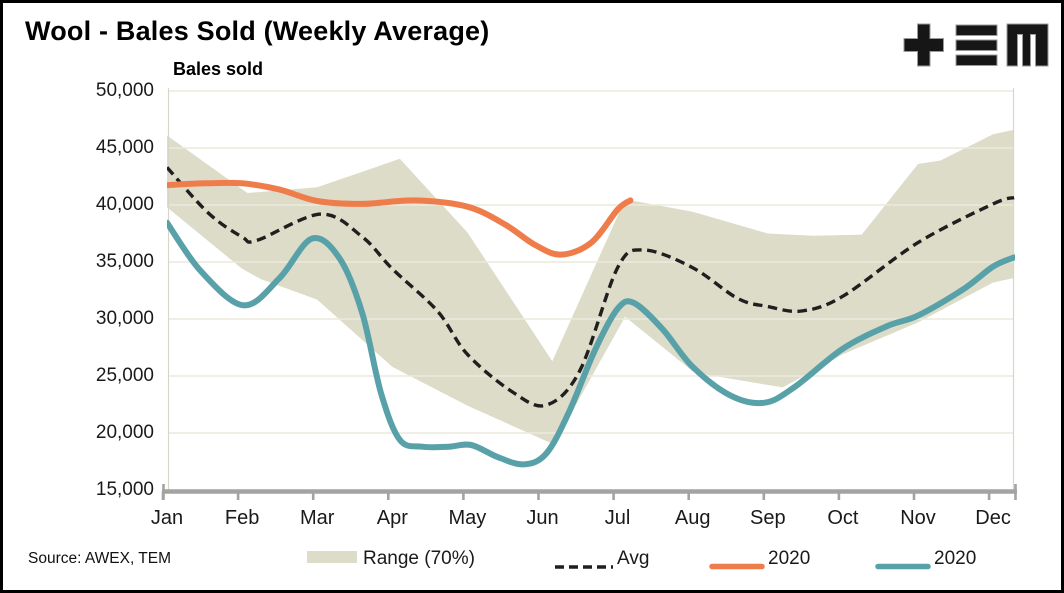 The image size is (1064, 593). Describe the element at coordinates (124, 375) in the screenshot. I see `y-tick-label: 25,000` at that location.